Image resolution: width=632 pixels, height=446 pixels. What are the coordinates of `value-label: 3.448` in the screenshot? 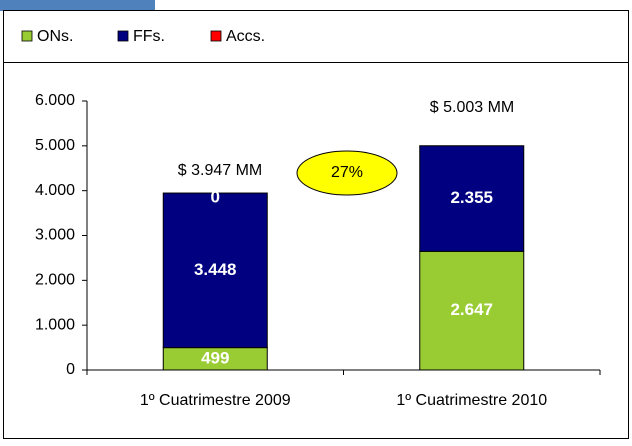 It's located at (215, 269).